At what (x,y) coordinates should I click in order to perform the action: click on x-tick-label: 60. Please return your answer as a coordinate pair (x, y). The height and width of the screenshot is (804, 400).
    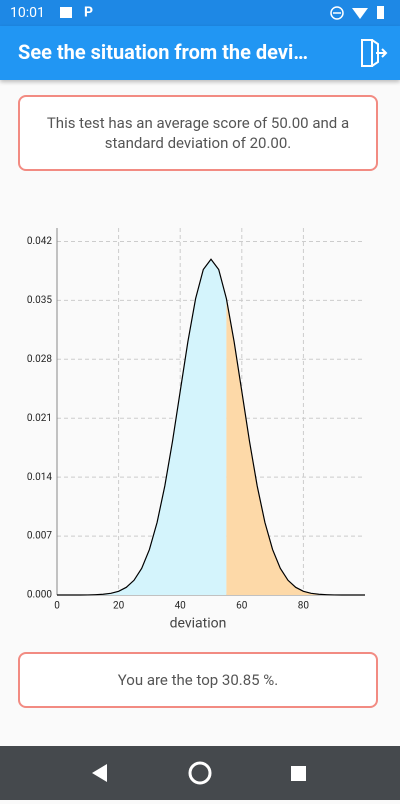
    Looking at the image, I should click on (242, 606).